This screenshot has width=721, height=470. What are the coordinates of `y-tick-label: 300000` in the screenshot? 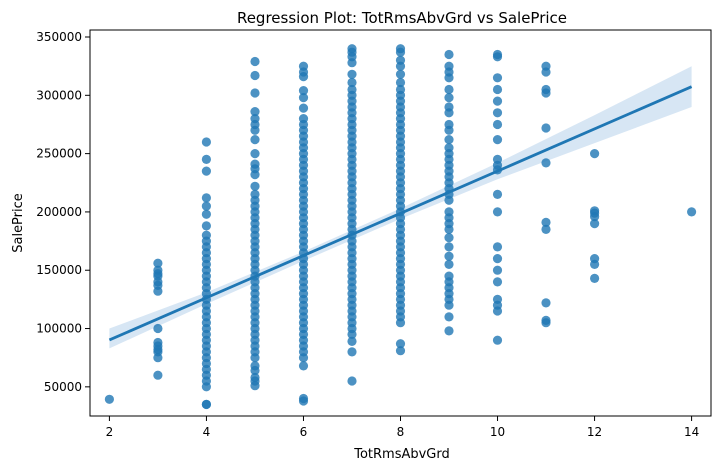 It's located at (59, 95).